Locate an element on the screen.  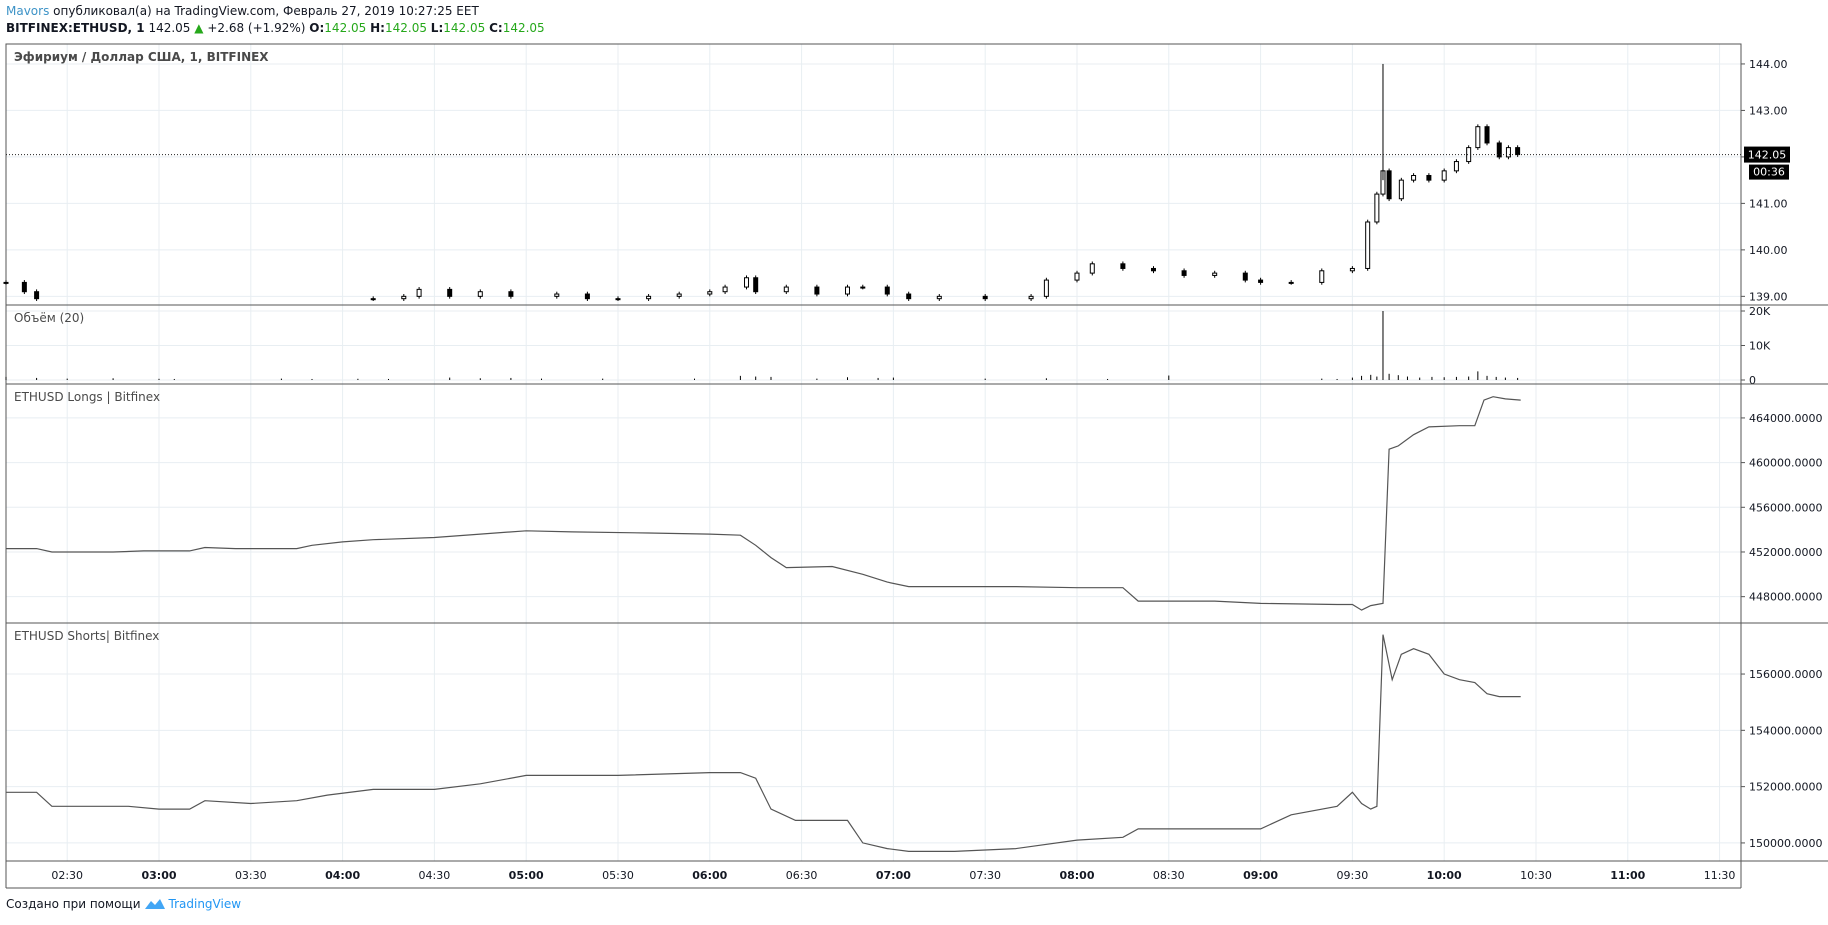
x-tick-label: 05:30 is located at coordinates (618, 875).